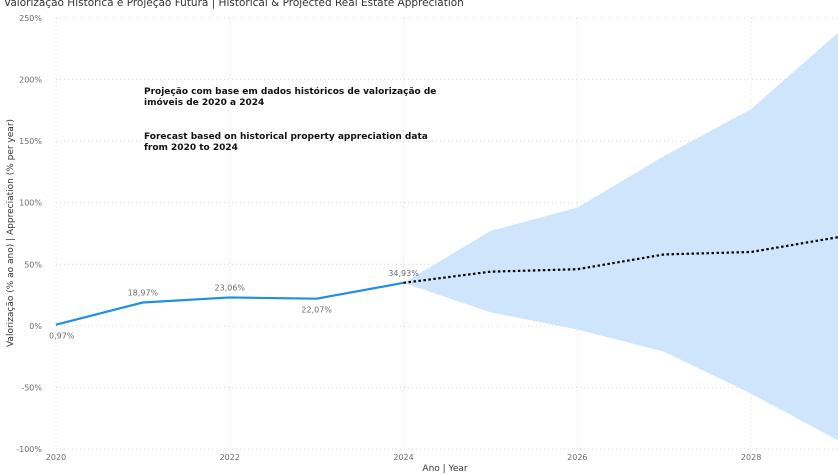  Describe the element at coordinates (230, 287) in the screenshot. I see `data-label: 23,06%` at that location.